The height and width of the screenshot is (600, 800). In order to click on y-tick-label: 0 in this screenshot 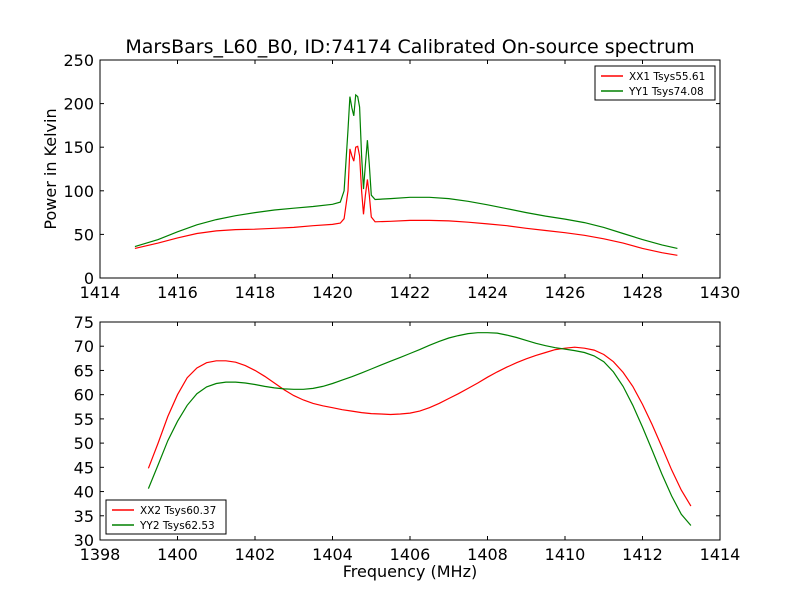, I will do `click(89, 278)`.